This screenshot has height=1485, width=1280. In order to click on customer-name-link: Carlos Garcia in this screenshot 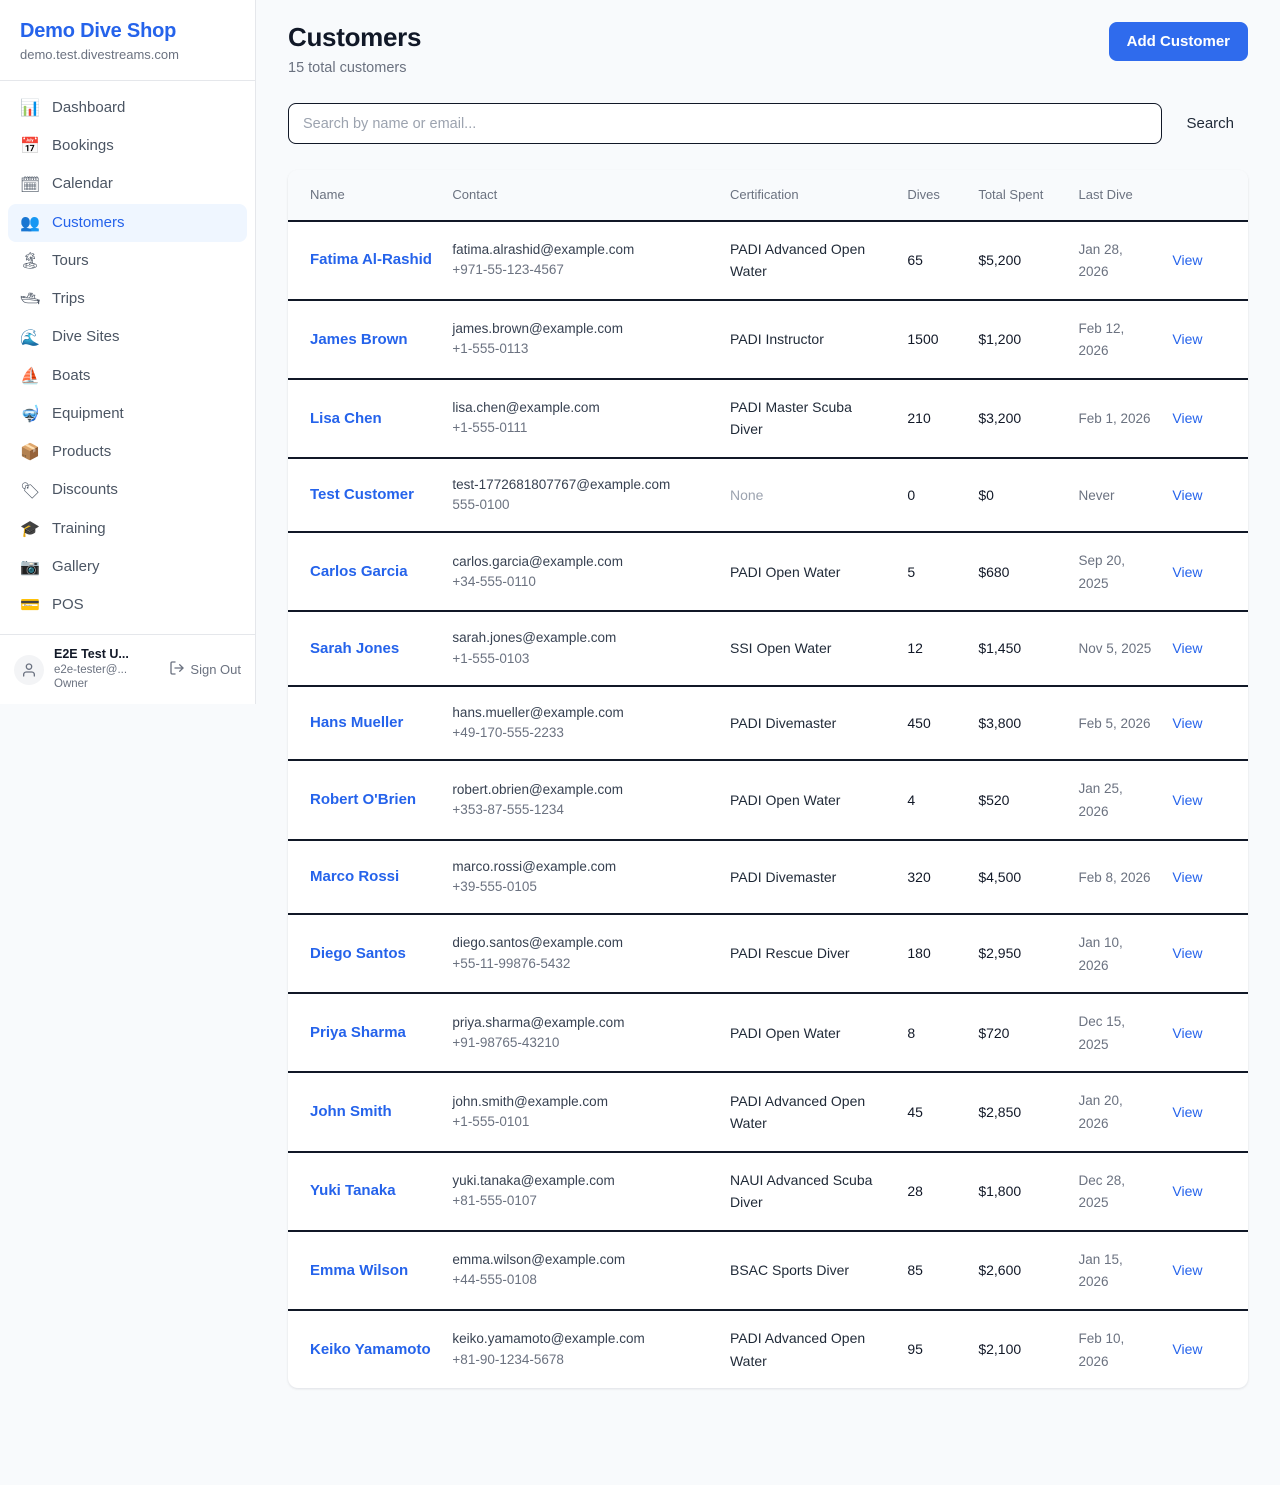, I will do `click(359, 572)`.